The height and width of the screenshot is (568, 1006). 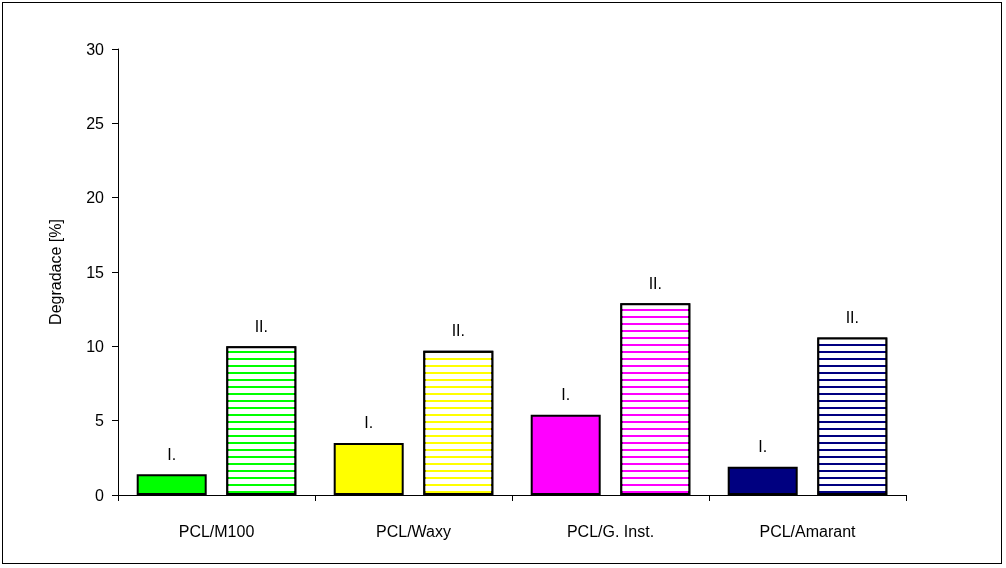 What do you see at coordinates (100, 421) in the screenshot?
I see `y-tick-label: 5` at bounding box center [100, 421].